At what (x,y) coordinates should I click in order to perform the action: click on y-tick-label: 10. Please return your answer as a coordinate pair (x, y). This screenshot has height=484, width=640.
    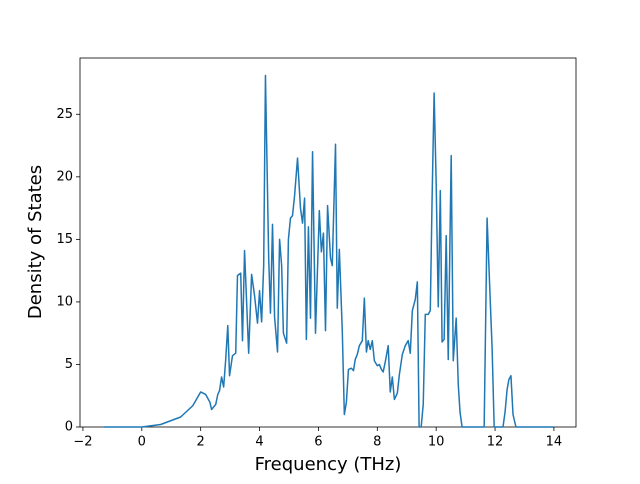
    Looking at the image, I should click on (64, 301).